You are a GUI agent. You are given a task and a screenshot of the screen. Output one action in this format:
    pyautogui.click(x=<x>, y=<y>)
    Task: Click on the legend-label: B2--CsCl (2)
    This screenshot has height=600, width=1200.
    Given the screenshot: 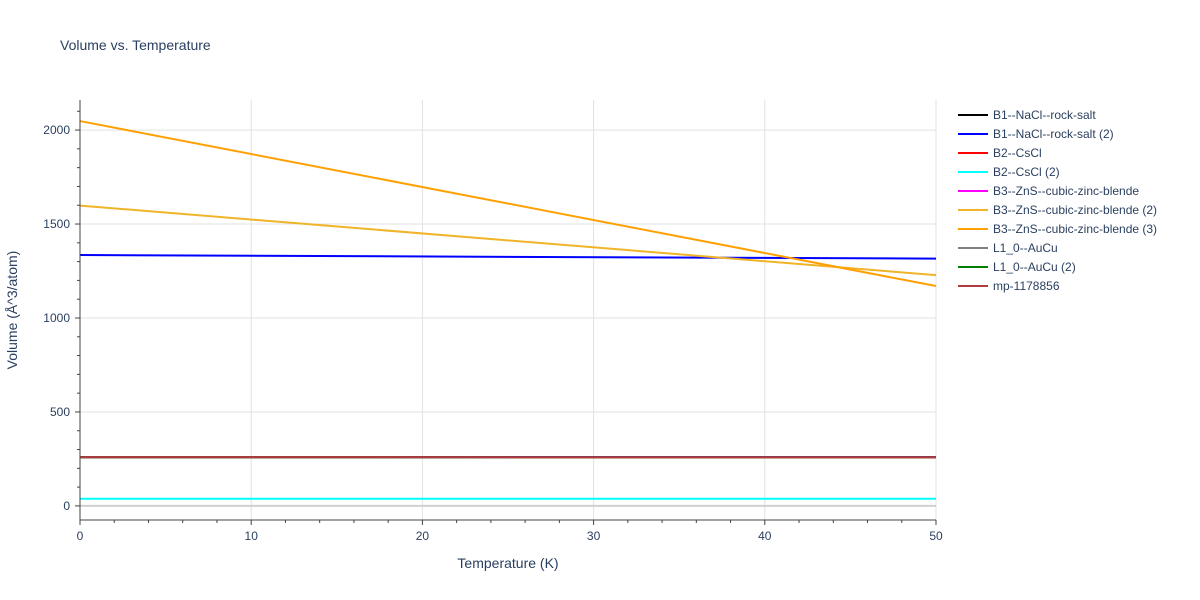 What is the action you would take?
    pyautogui.click(x=1026, y=172)
    